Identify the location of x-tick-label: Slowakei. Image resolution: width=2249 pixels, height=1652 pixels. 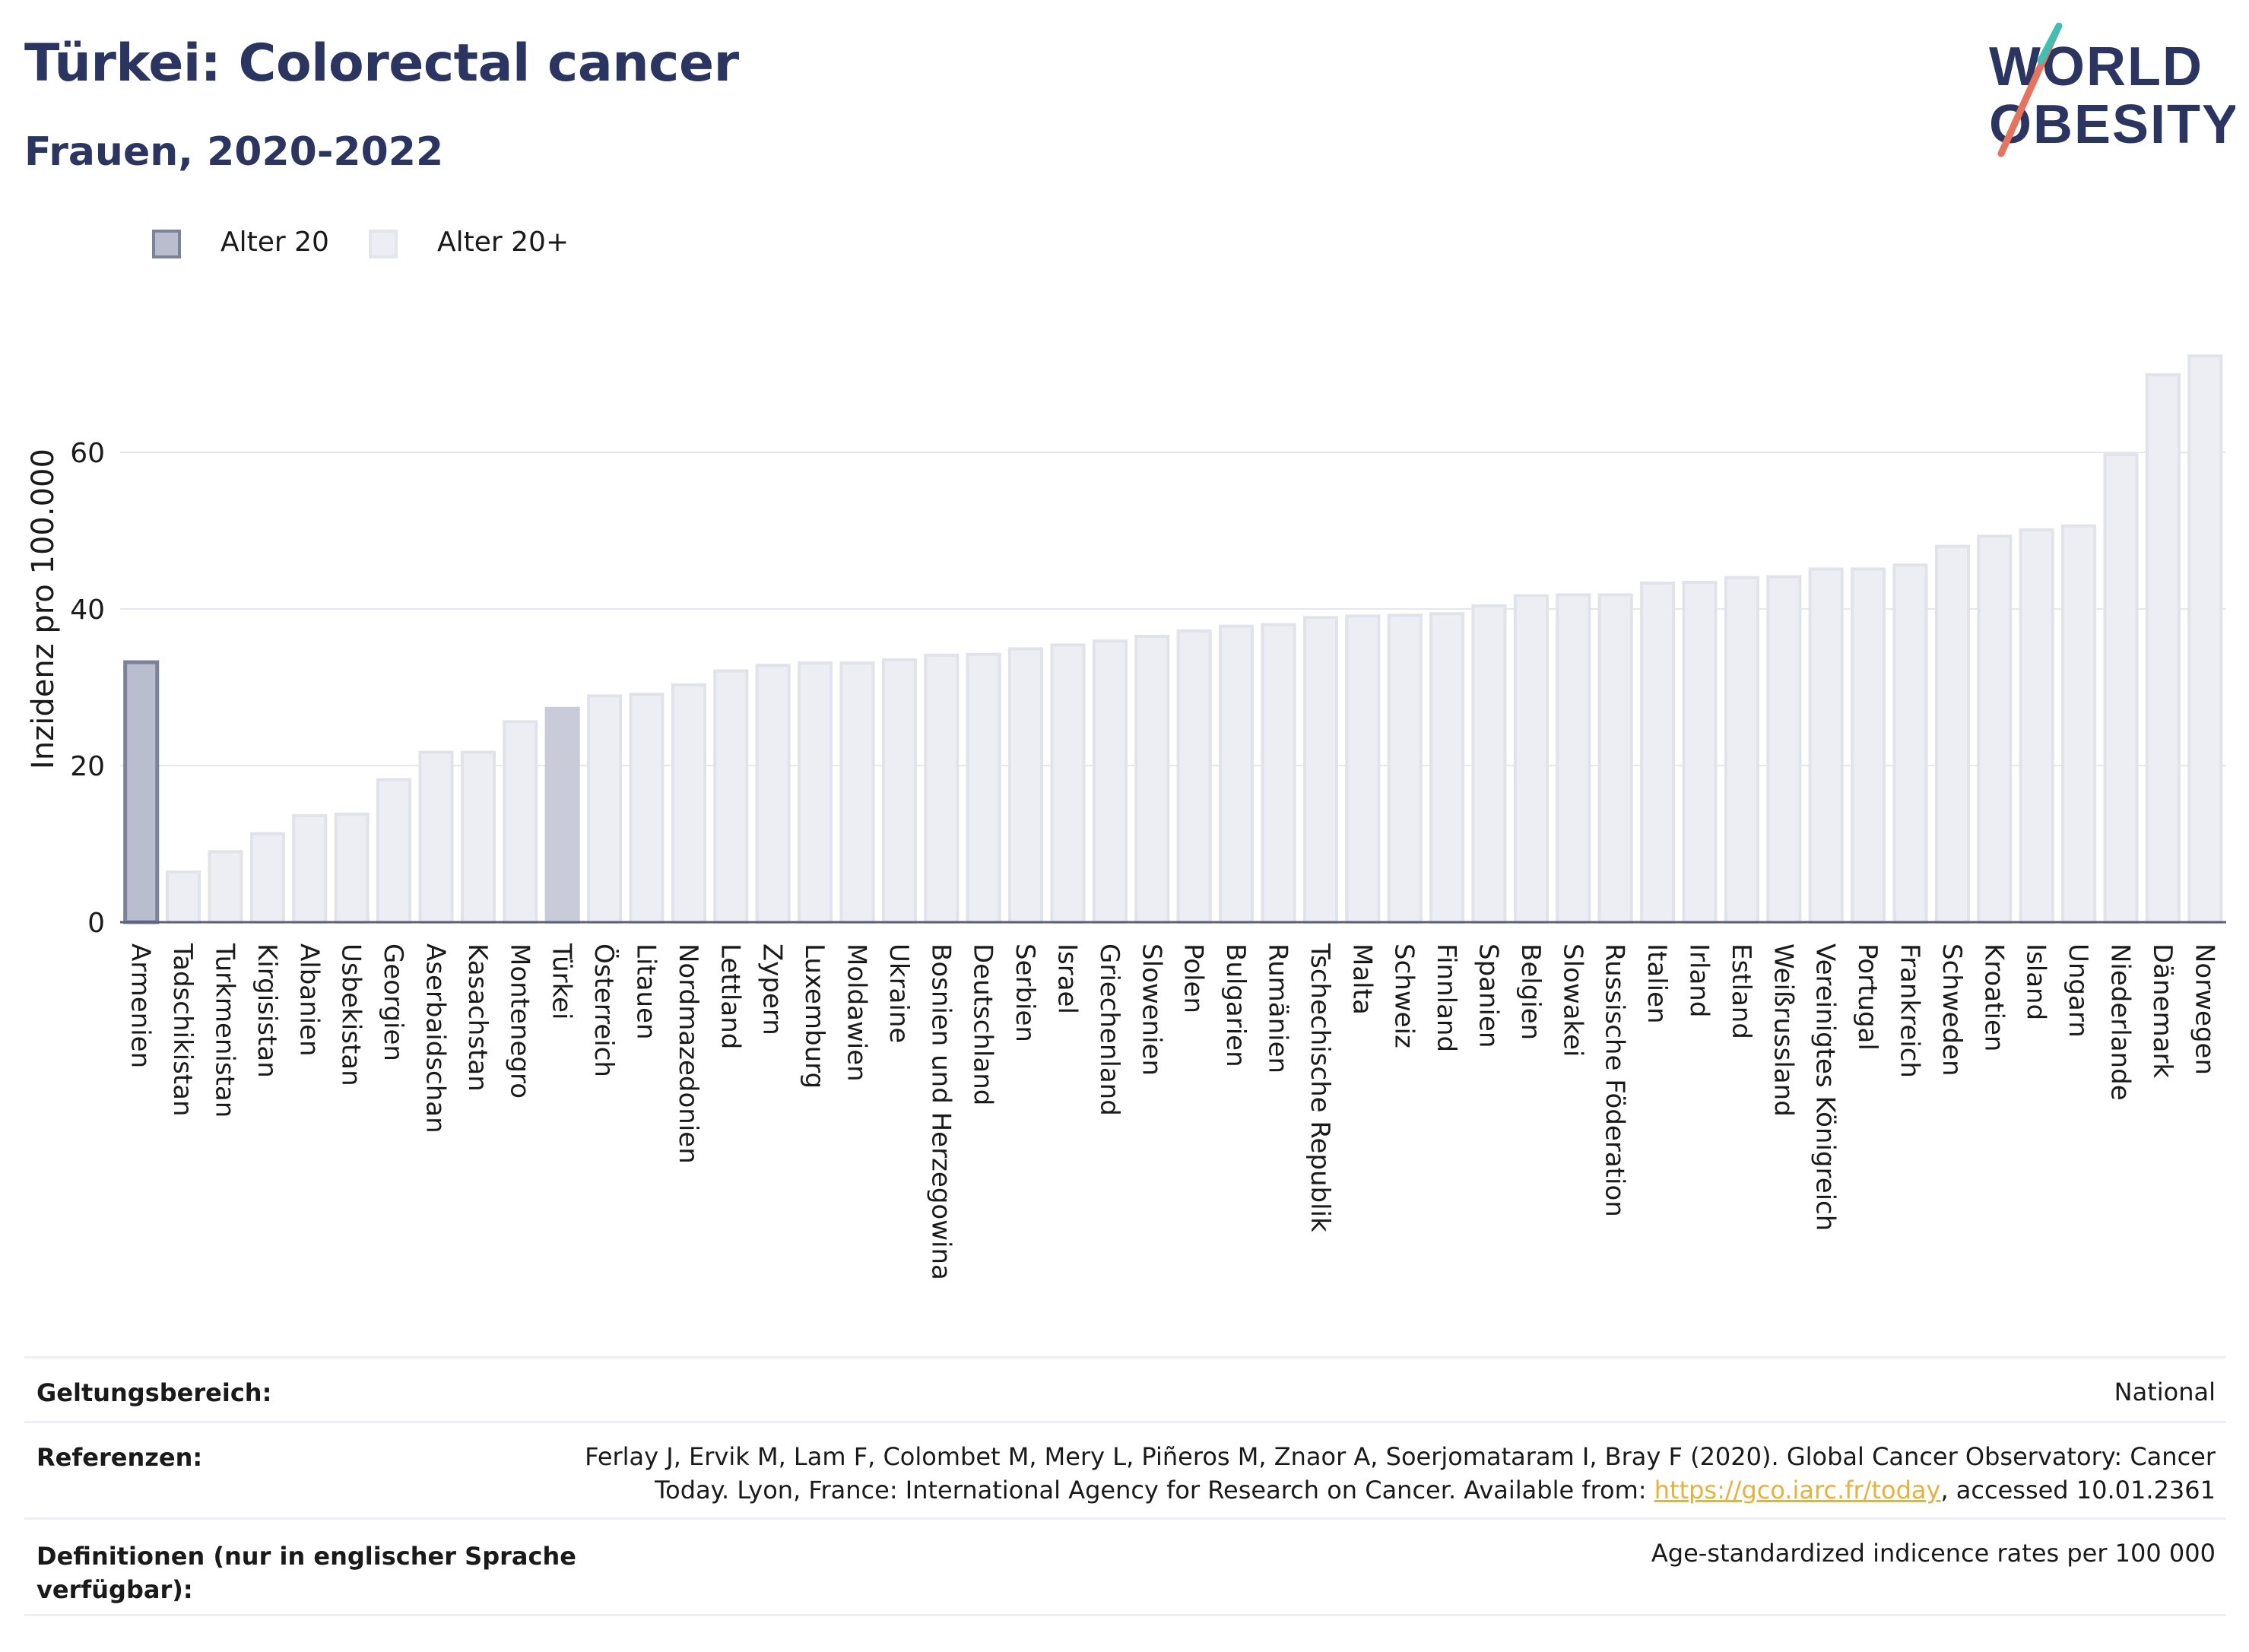
(1572, 1000).